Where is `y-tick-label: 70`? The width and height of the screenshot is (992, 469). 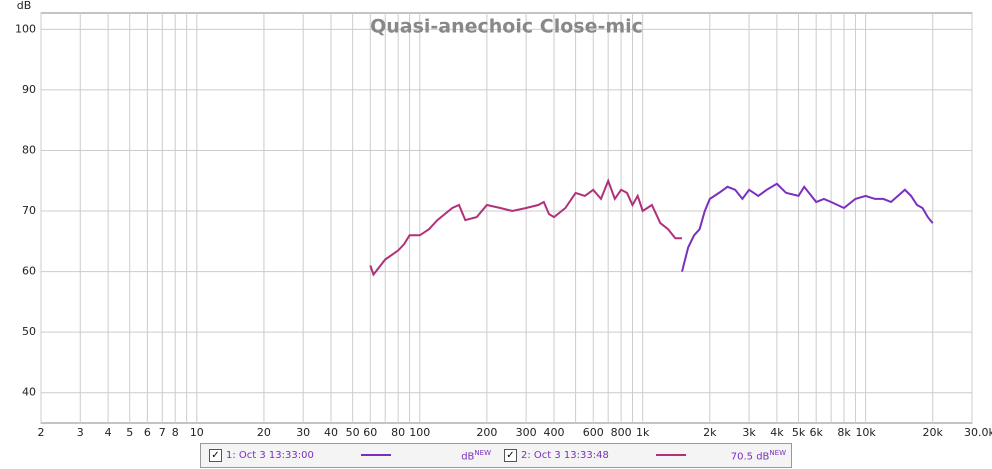 y-tick-label: 70 is located at coordinates (29, 210).